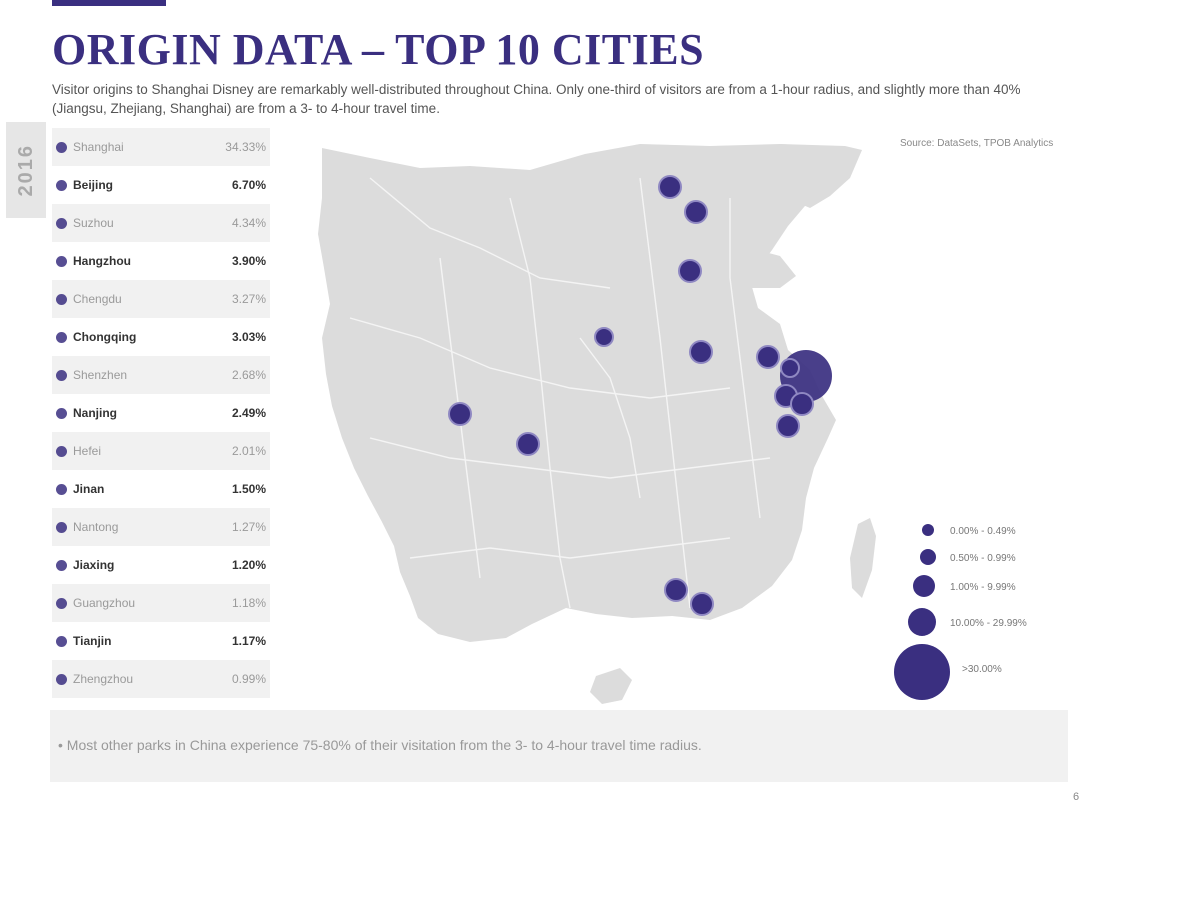 The image size is (1200, 900). I want to click on city-name: Shanghai, so click(98, 147).